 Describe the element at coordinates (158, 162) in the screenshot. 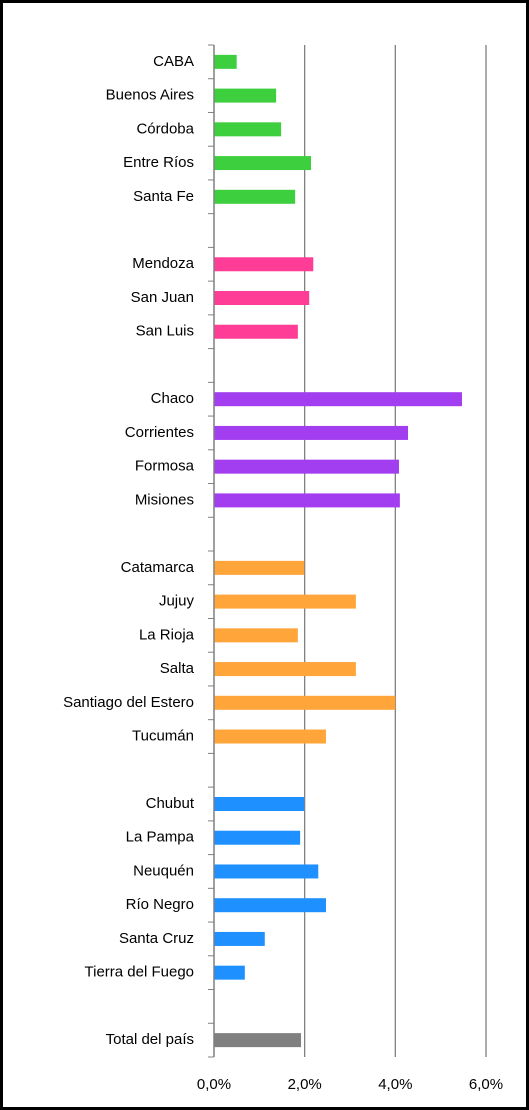

I see `y-tick-label: Entre Ríos` at that location.